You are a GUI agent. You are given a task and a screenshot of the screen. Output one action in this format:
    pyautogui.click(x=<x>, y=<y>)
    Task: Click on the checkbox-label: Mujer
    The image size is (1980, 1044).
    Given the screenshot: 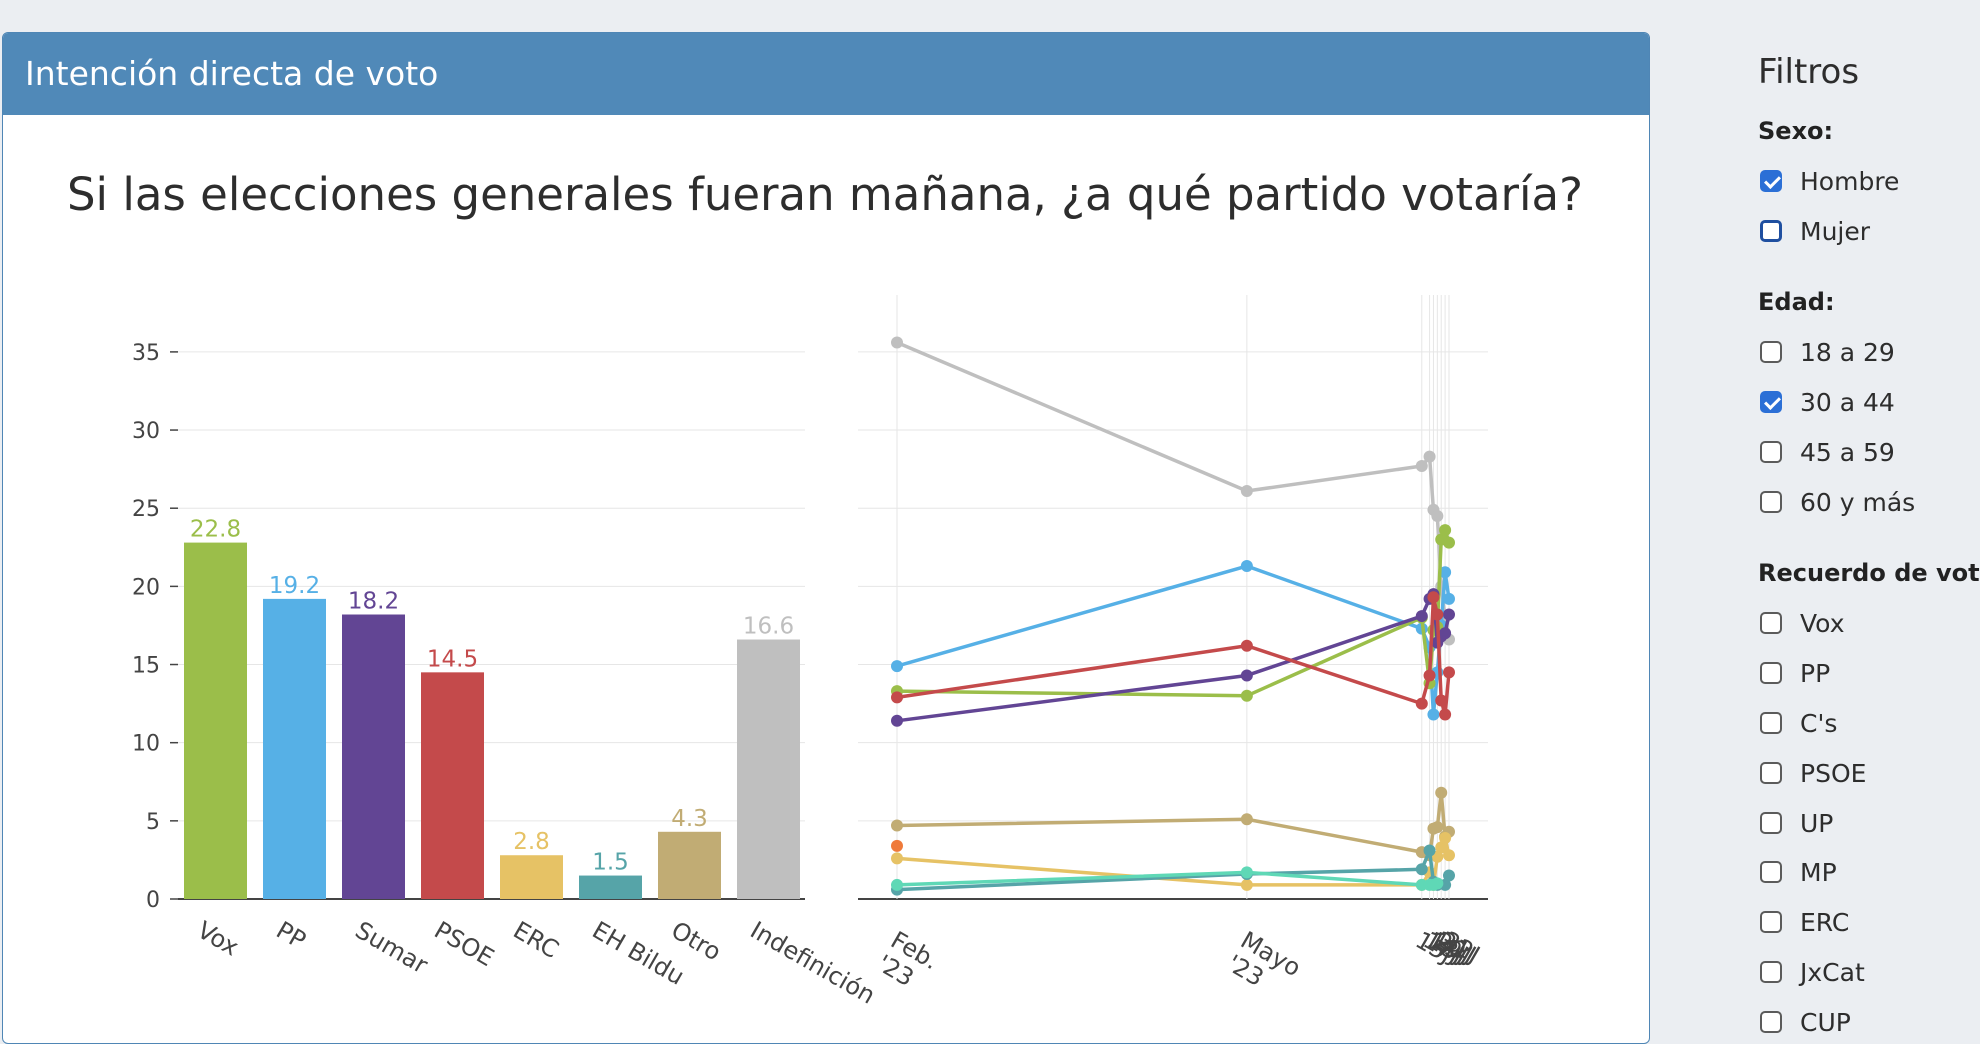 What is the action you would take?
    pyautogui.click(x=1835, y=231)
    